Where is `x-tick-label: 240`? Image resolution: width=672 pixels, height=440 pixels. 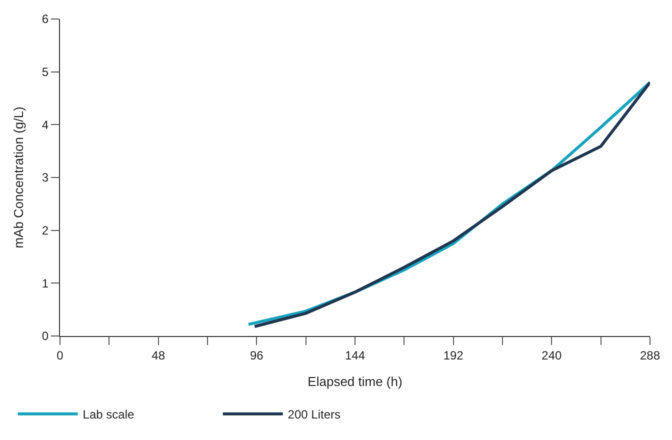 x-tick-label: 240 is located at coordinates (552, 355).